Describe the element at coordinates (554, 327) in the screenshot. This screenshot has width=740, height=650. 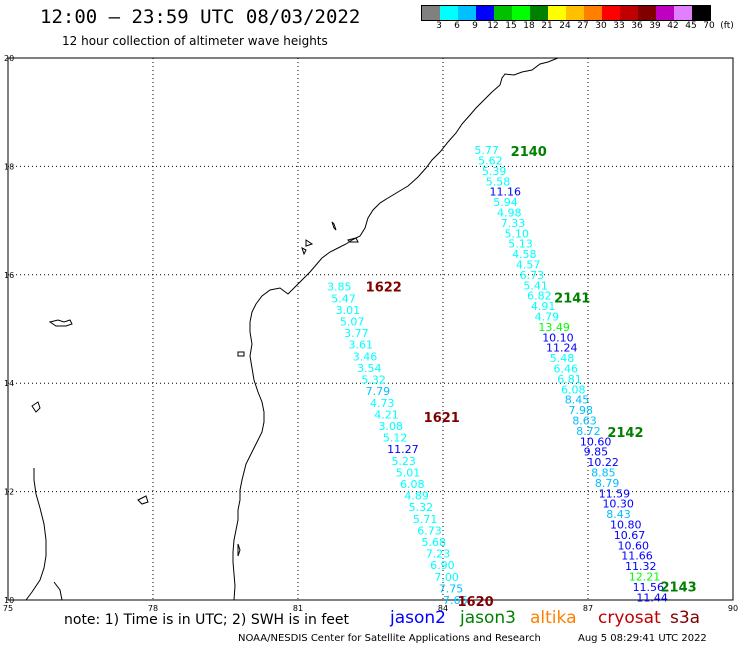
I see `wave-height-value: 13.49` at that location.